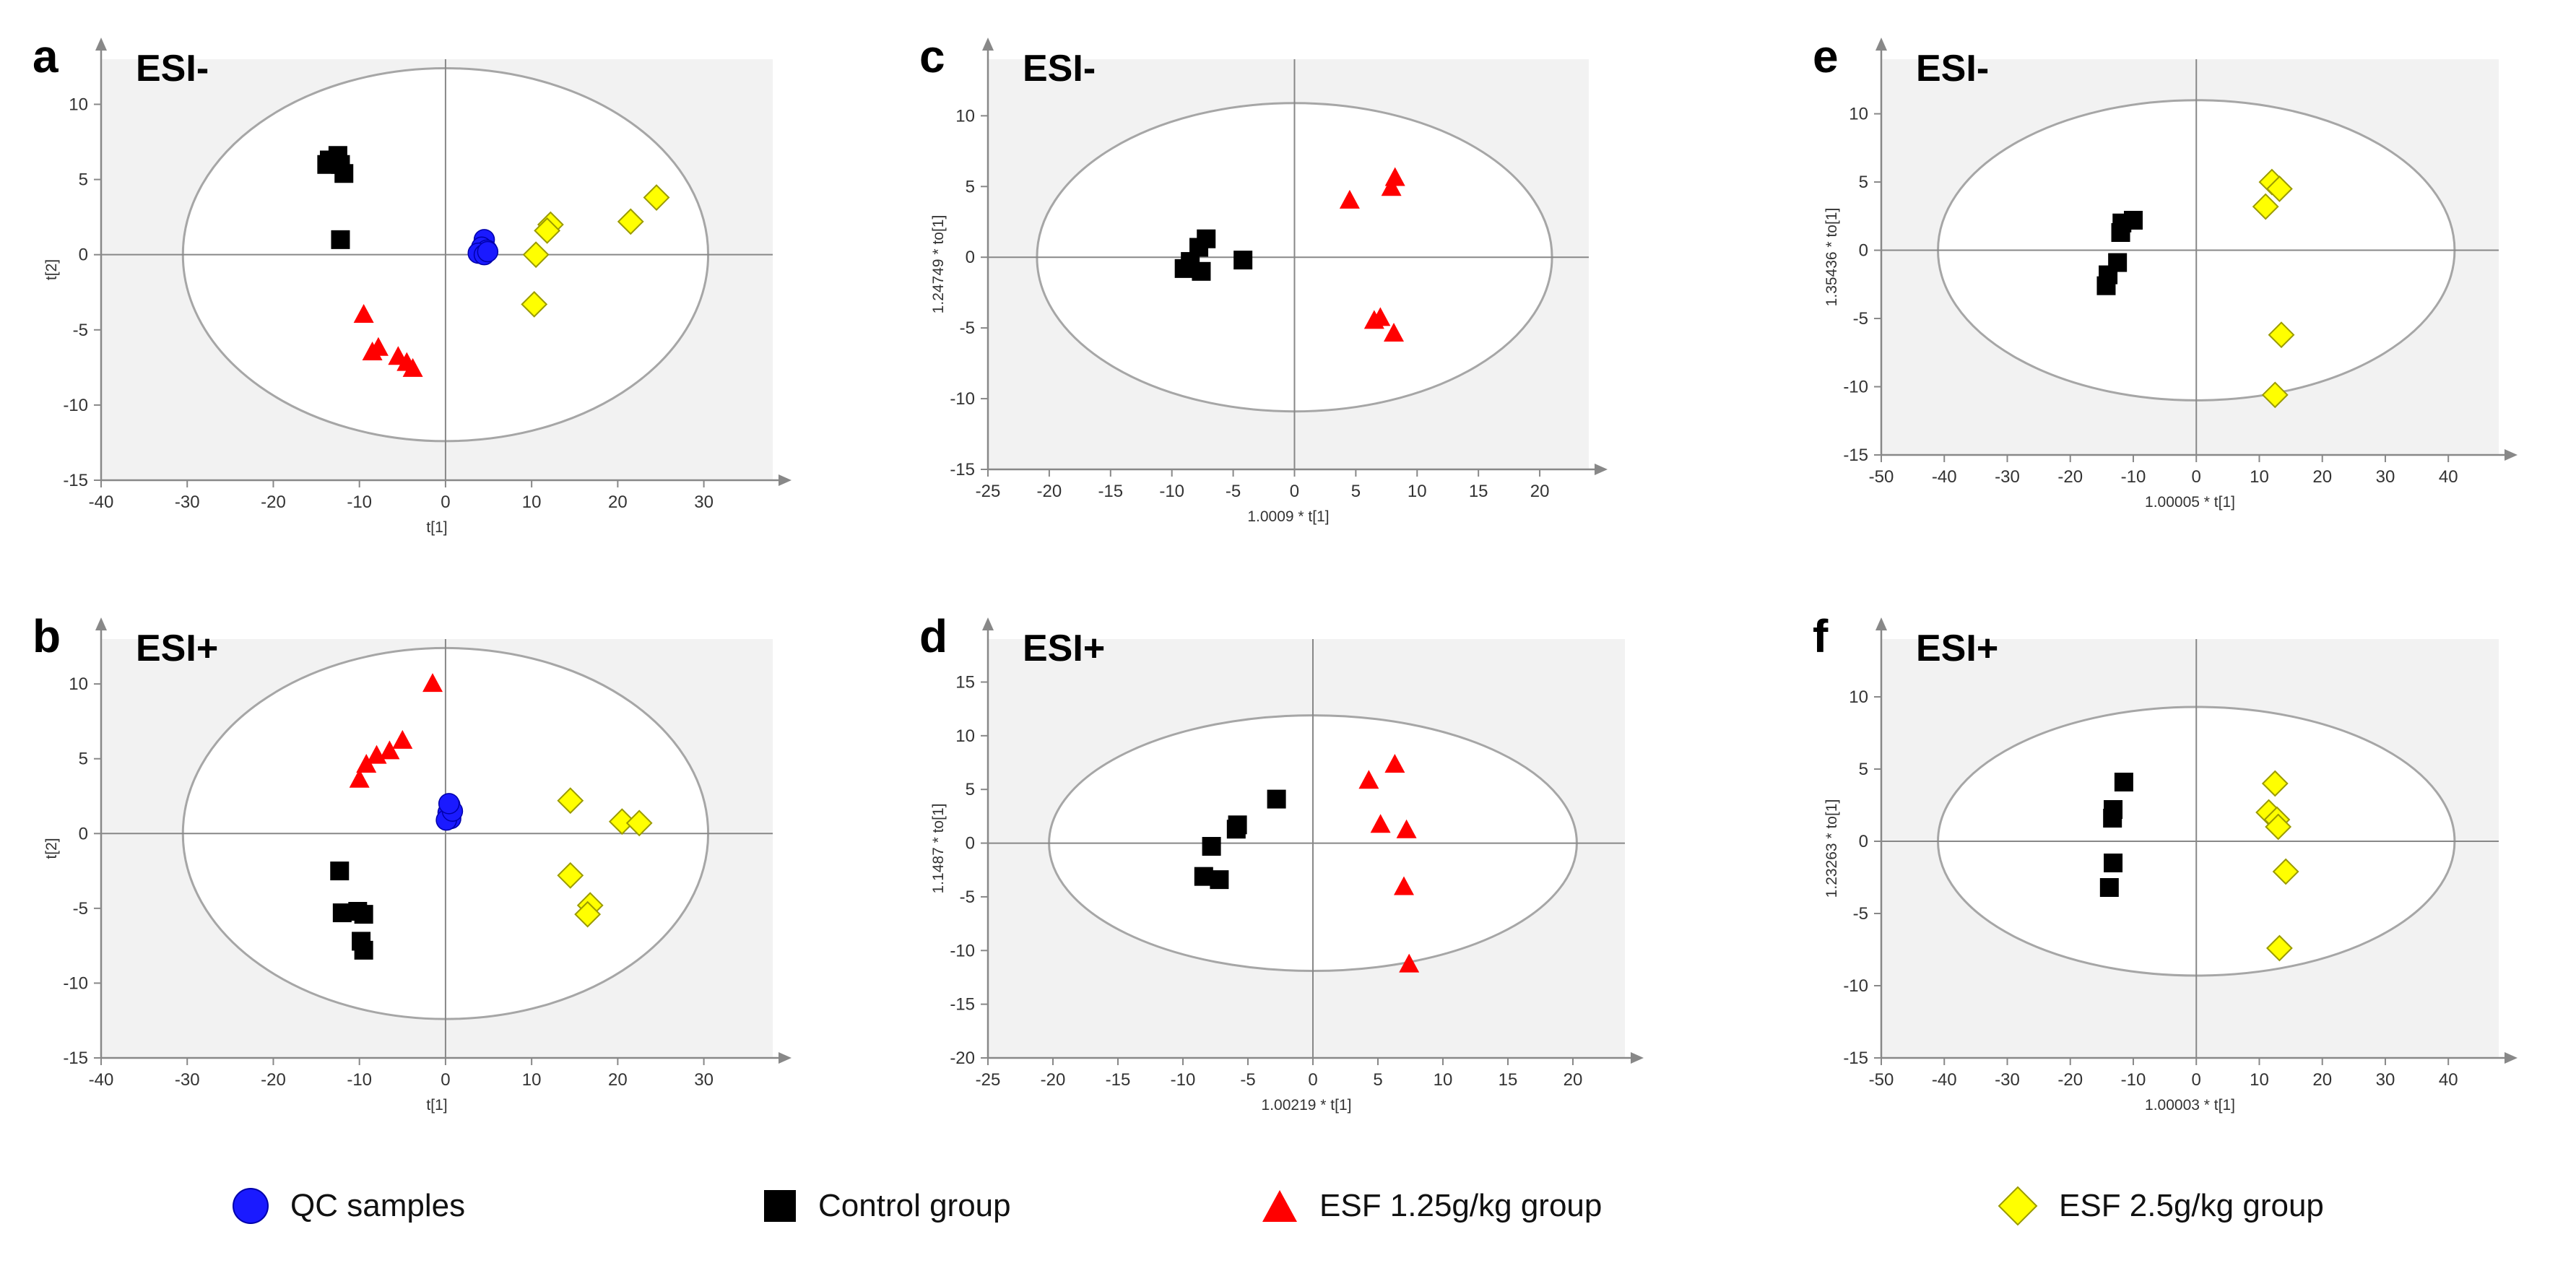 Image resolution: width=2576 pixels, height=1263 pixels. I want to click on x-tick-label-c: 15, so click(1478, 491).